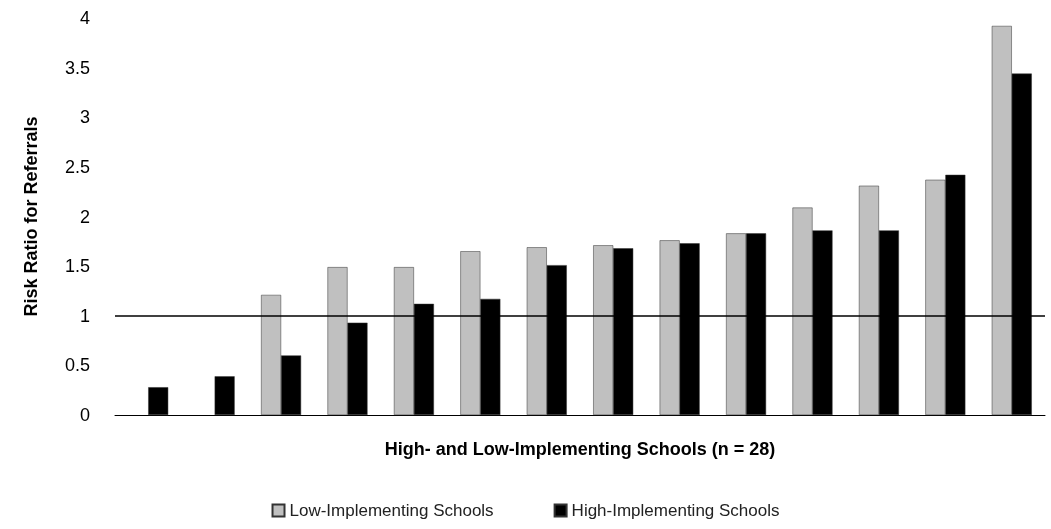  I want to click on legend-label: High-Implementing Schools, so click(675, 510).